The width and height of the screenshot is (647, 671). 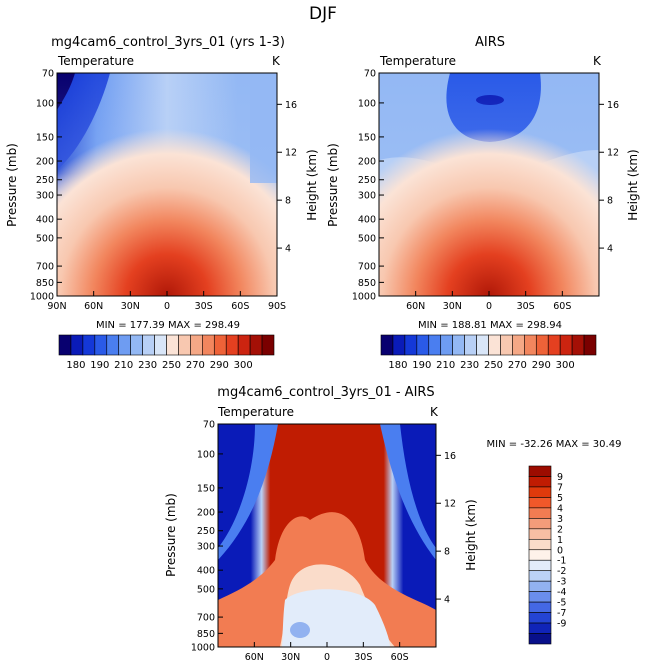 What do you see at coordinates (168, 325) in the screenshot?
I see `stats: MIN = 177.39 MAX = 298.49` at bounding box center [168, 325].